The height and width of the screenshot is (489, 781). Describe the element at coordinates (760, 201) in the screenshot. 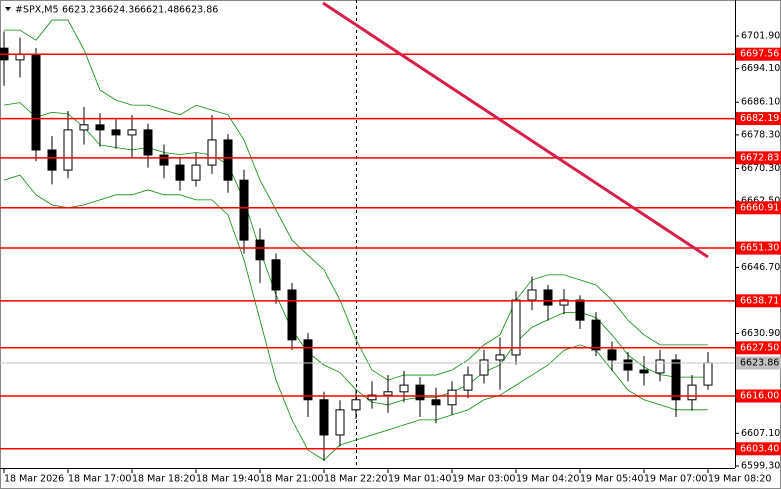

I see `y-tick-label: 6662.50` at that location.